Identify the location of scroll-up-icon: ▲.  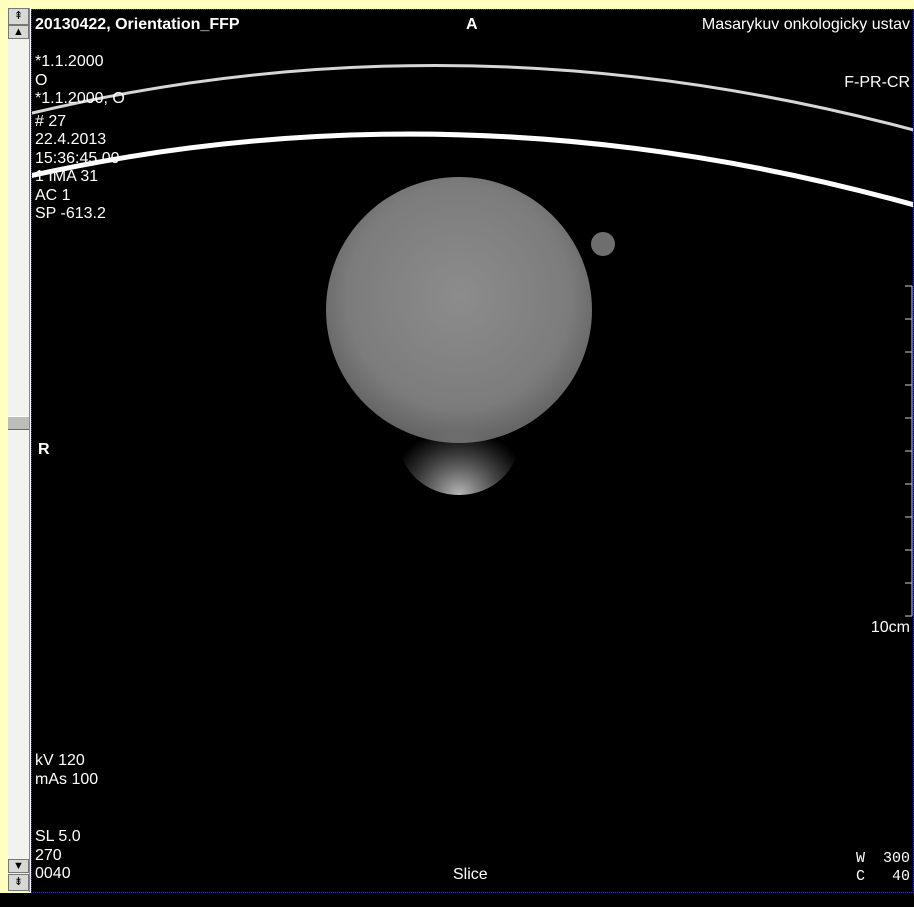
(18, 32).